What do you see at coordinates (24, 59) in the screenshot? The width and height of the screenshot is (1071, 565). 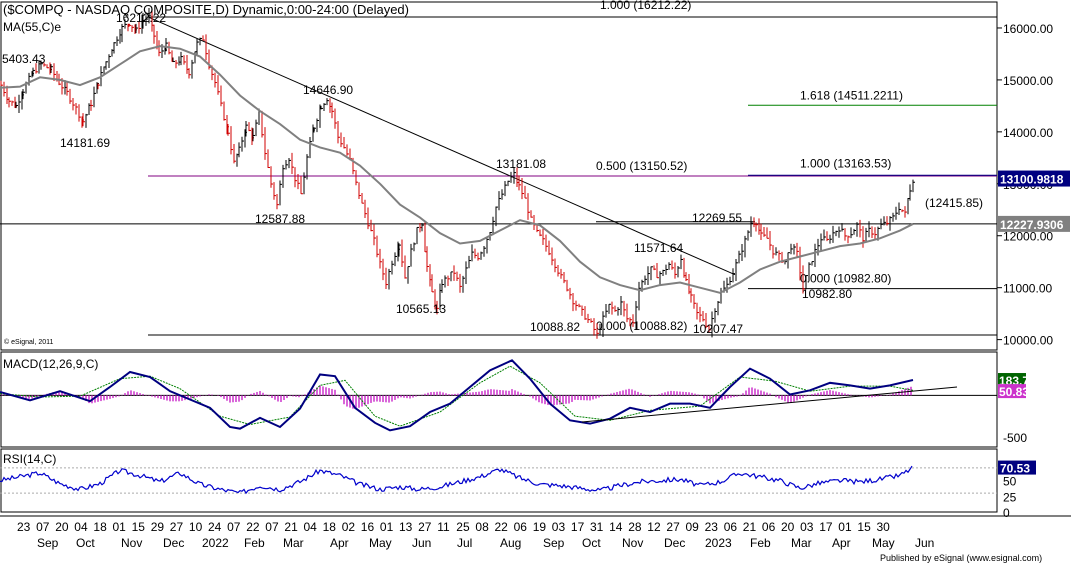 I see `price-annotation-1: 5403.43` at bounding box center [24, 59].